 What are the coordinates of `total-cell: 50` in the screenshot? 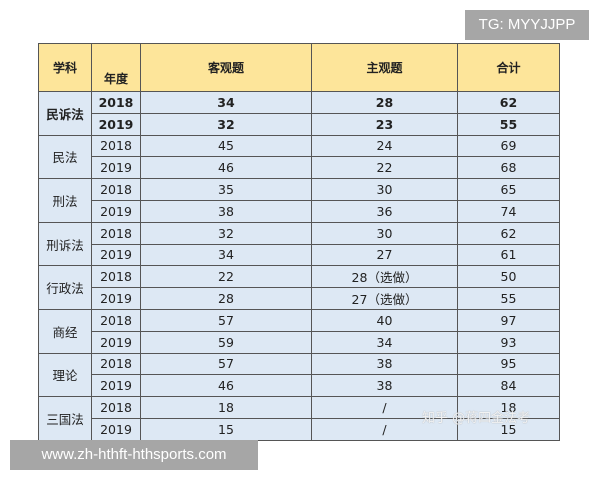 It's located at (508, 277).